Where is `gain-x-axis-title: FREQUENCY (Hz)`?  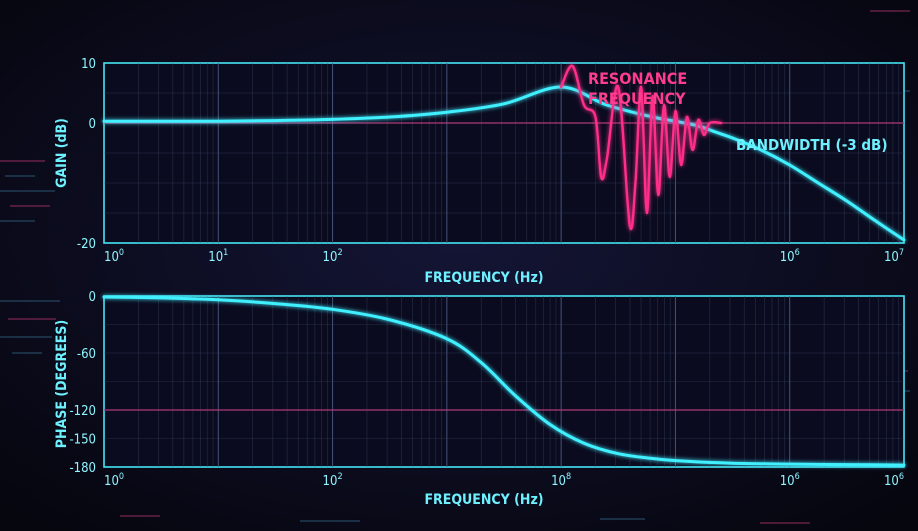 gain-x-axis-title: FREQUENCY (Hz) is located at coordinates (483, 278).